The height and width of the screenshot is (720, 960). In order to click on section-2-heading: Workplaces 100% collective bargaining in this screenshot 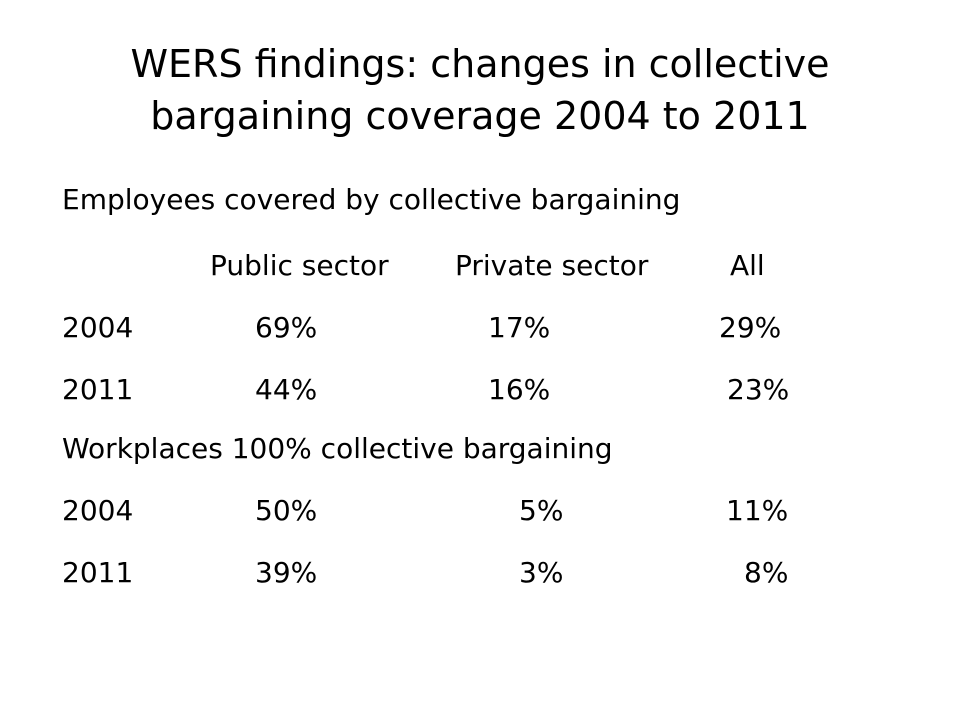, I will do `click(337, 448)`.